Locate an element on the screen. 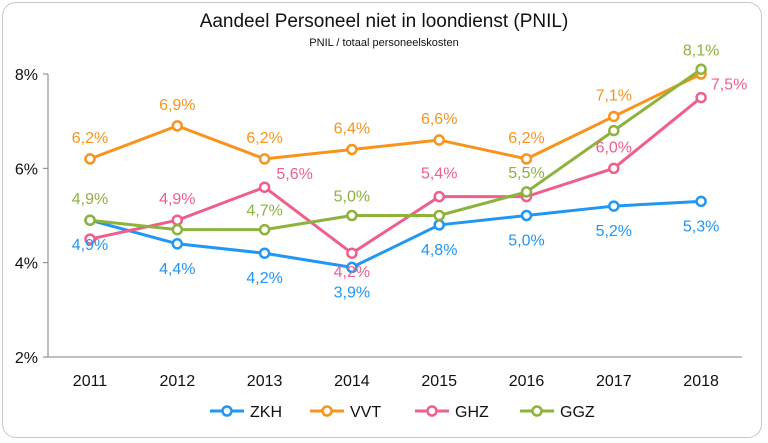 Image resolution: width=768 pixels, height=443 pixels. chart-subtitle: PNIL / totaal personeelskosten is located at coordinates (384, 43).